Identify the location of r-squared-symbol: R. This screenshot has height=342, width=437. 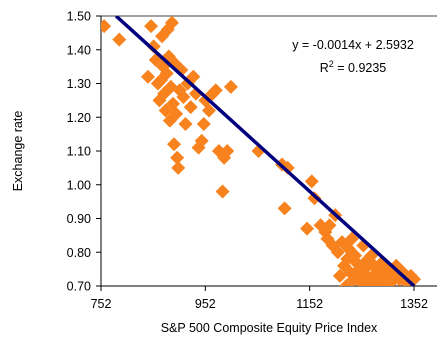
(324, 68).